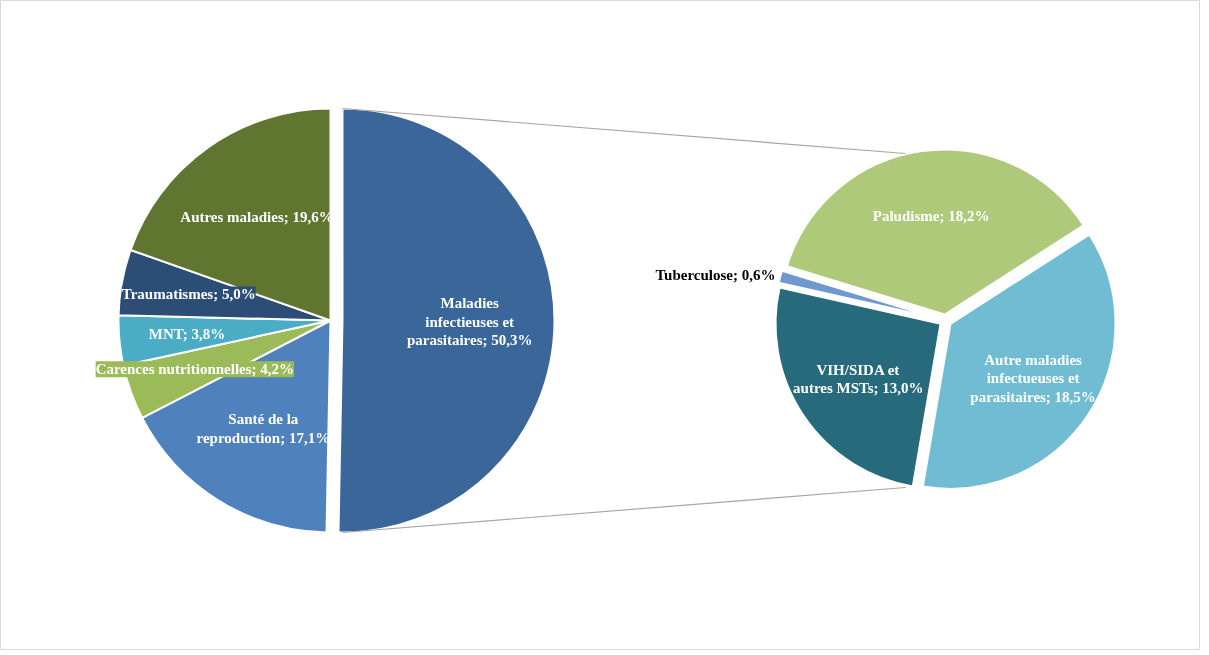  What do you see at coordinates (469, 322) in the screenshot?
I see `slice-label: Maladies infectieuses et parasitaires; 50,3%` at bounding box center [469, 322].